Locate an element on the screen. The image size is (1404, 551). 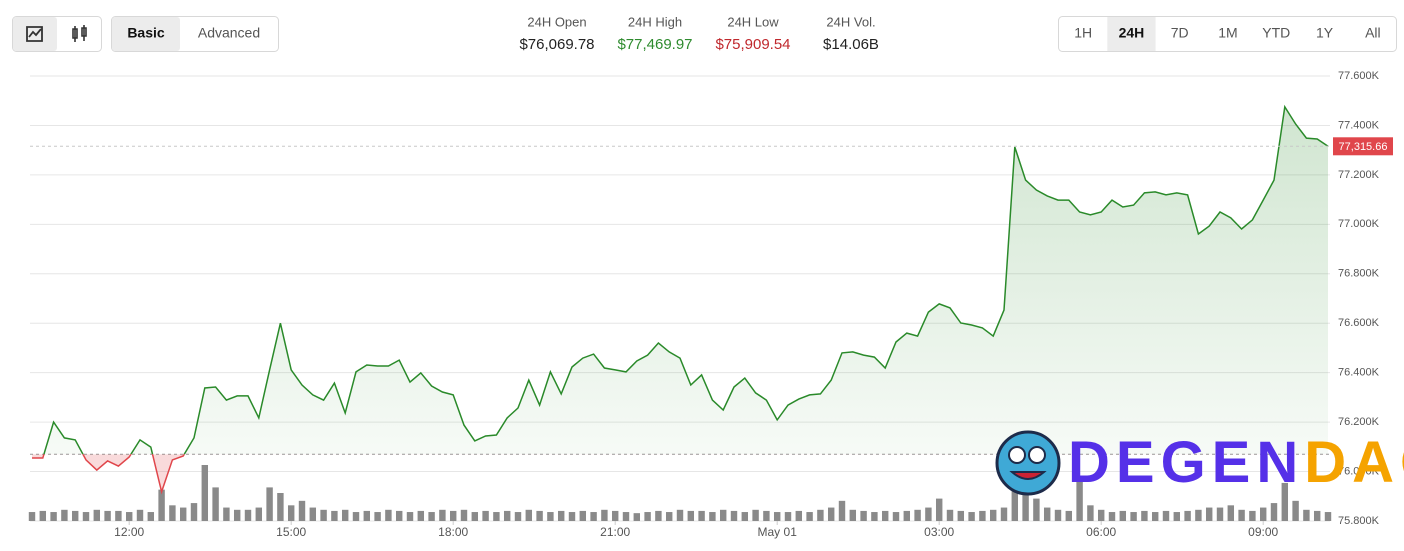
mode-button: Basic is located at coordinates (146, 33).